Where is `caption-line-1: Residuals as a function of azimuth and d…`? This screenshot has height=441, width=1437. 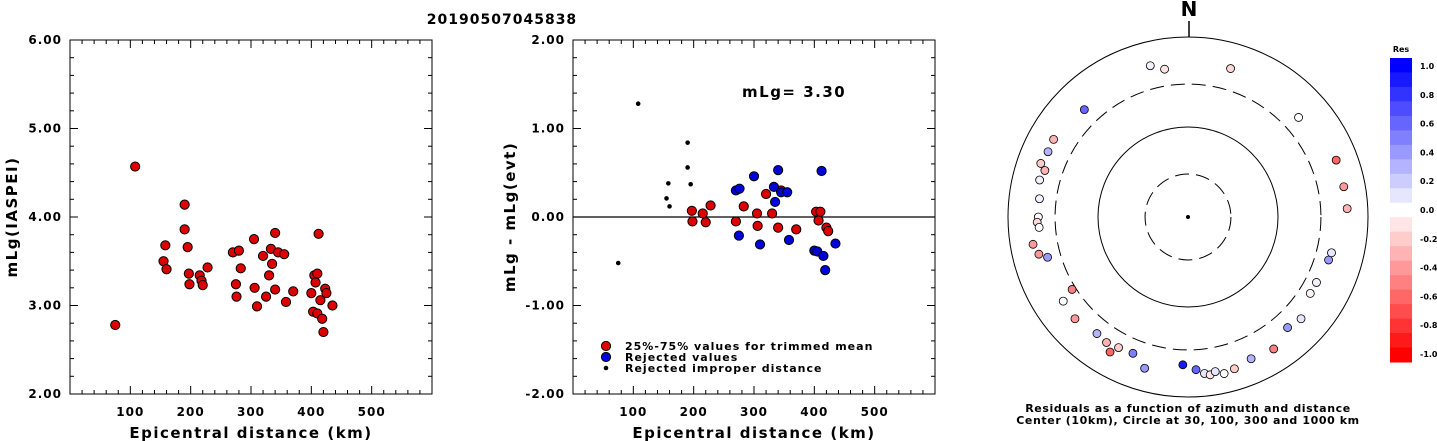 caption-line-1: Residuals as a function of azimuth and d… is located at coordinates (1188, 408).